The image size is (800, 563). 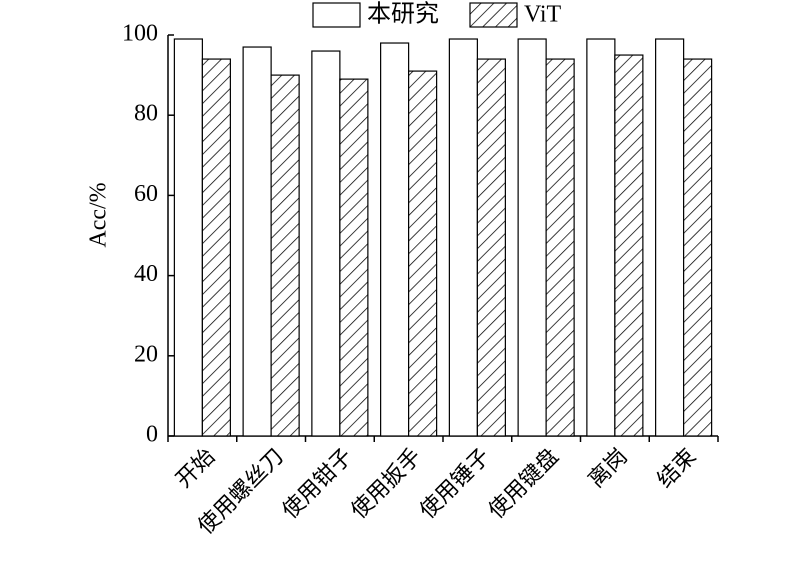 What do you see at coordinates (523, 483) in the screenshot?
I see `x-tick-label: 使用键盘` at bounding box center [523, 483].